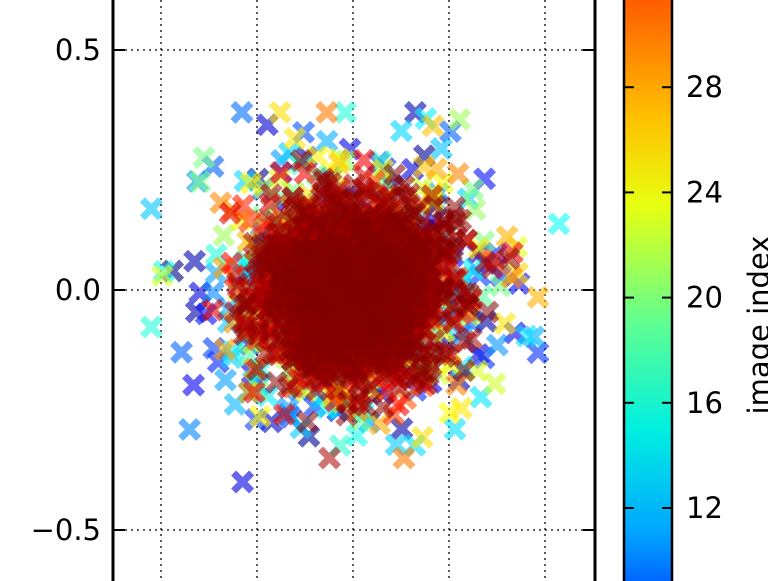 The width and height of the screenshot is (768, 581). What do you see at coordinates (244, 334) in the screenshot?
I see `scatter-point-1950` at bounding box center [244, 334].